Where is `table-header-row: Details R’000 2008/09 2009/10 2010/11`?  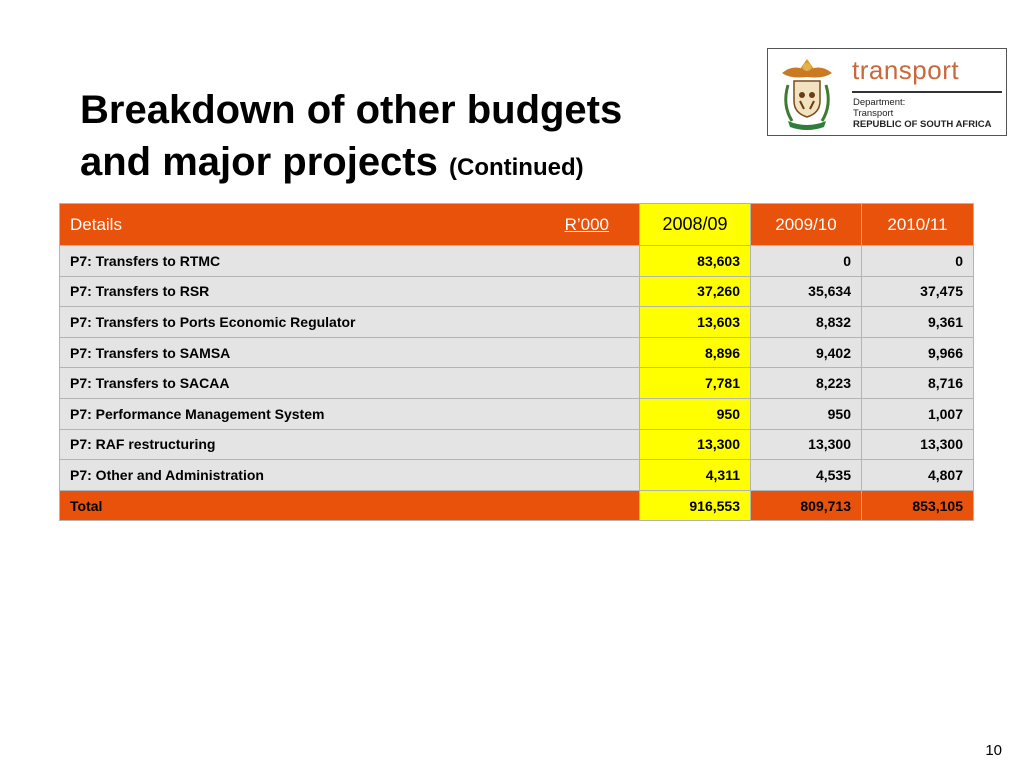
table-header-row: Details R’000 2008/09 2009/10 2010/11 is located at coordinates (516, 224).